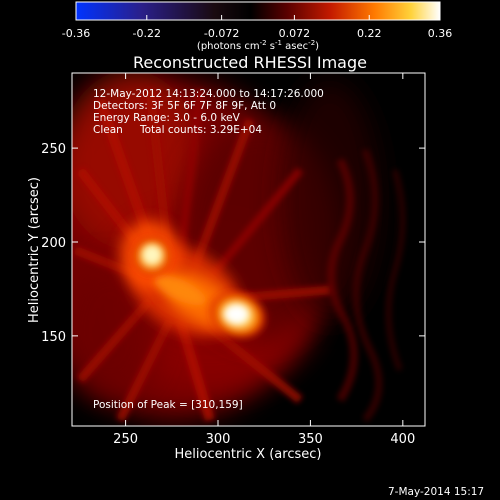  Describe the element at coordinates (258, 11) in the screenshot. I see `colorbar-gradient` at that location.